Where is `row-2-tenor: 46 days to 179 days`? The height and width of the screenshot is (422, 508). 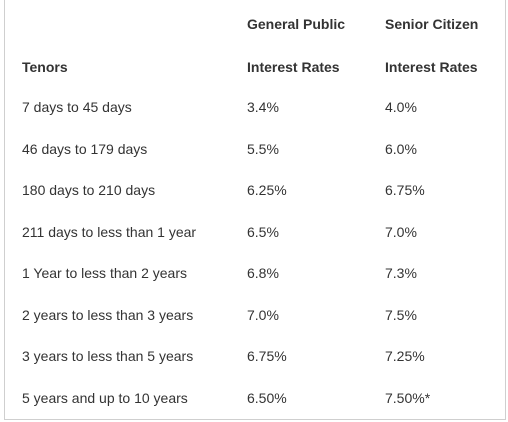
row-2-tenor: 46 days to 179 days is located at coordinates (85, 149).